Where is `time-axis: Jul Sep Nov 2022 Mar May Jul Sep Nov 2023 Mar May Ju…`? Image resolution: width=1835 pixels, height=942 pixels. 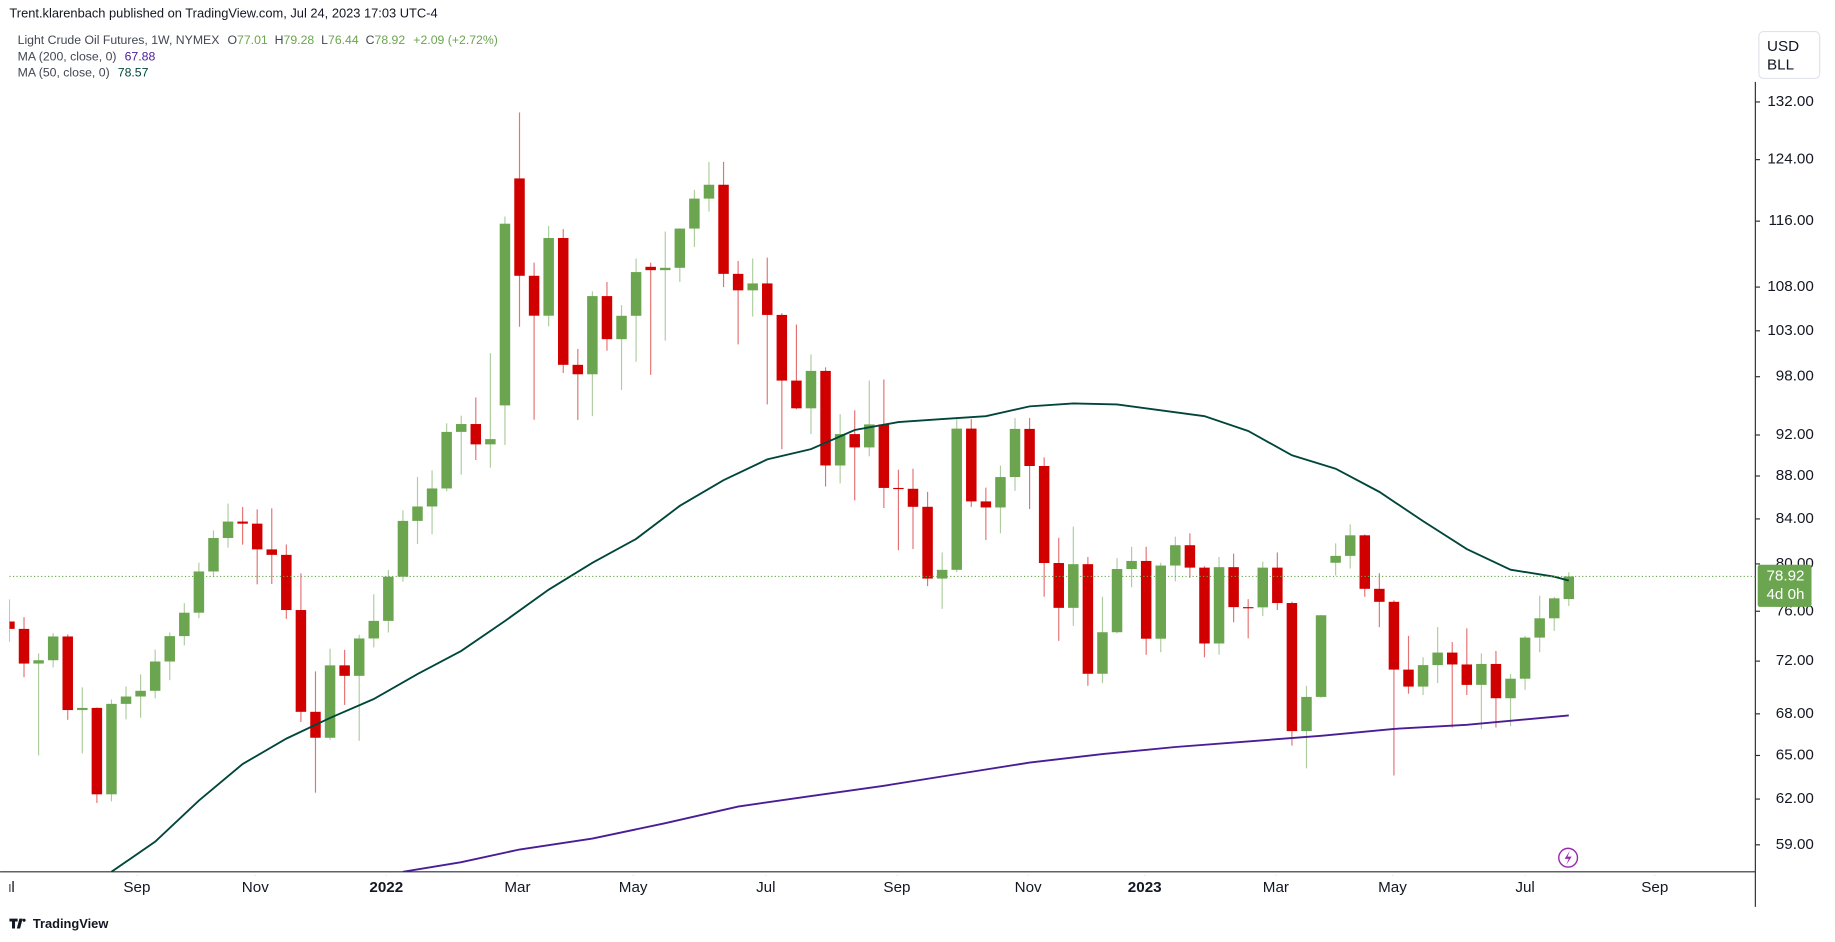 time-axis: Jul Sep Nov 2022 Mar May Jul Sep Nov 2023 Mar May Ju… is located at coordinates (838, 887).